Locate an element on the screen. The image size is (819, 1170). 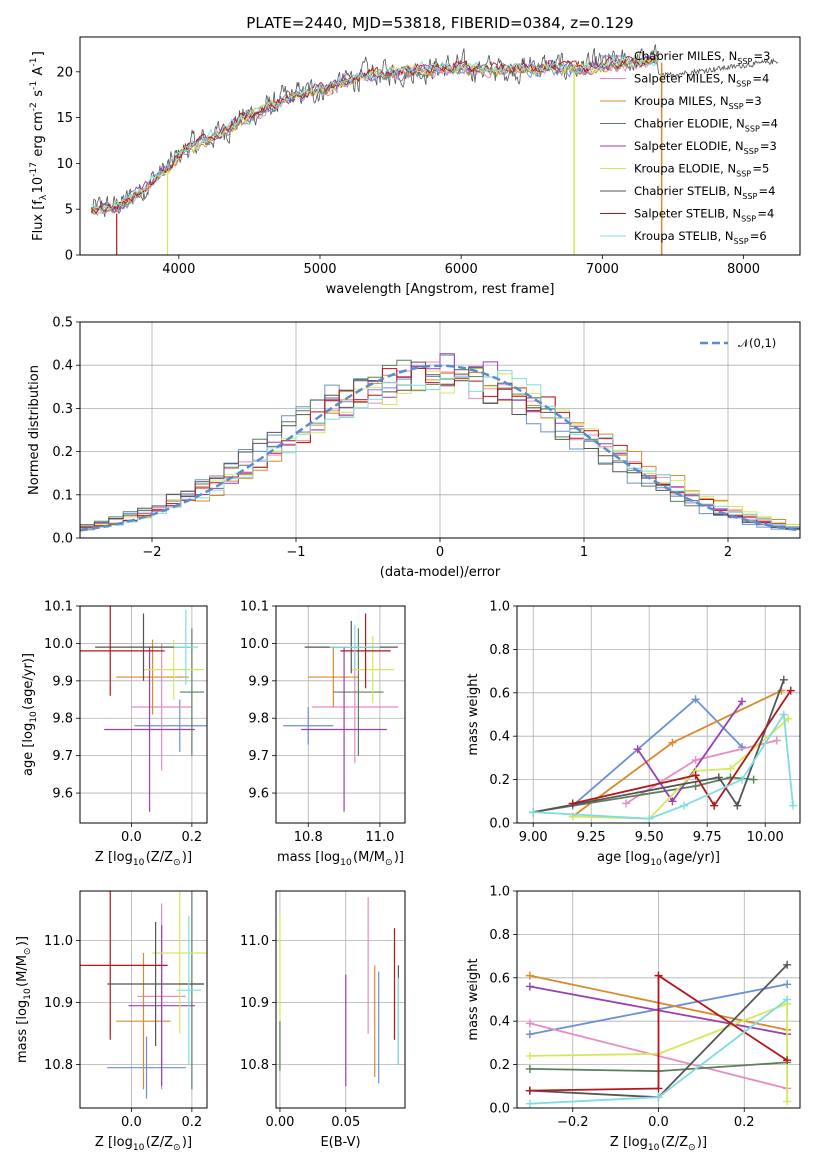
age_vs_z-y-tick-label: 10.0 is located at coordinates (58, 644).